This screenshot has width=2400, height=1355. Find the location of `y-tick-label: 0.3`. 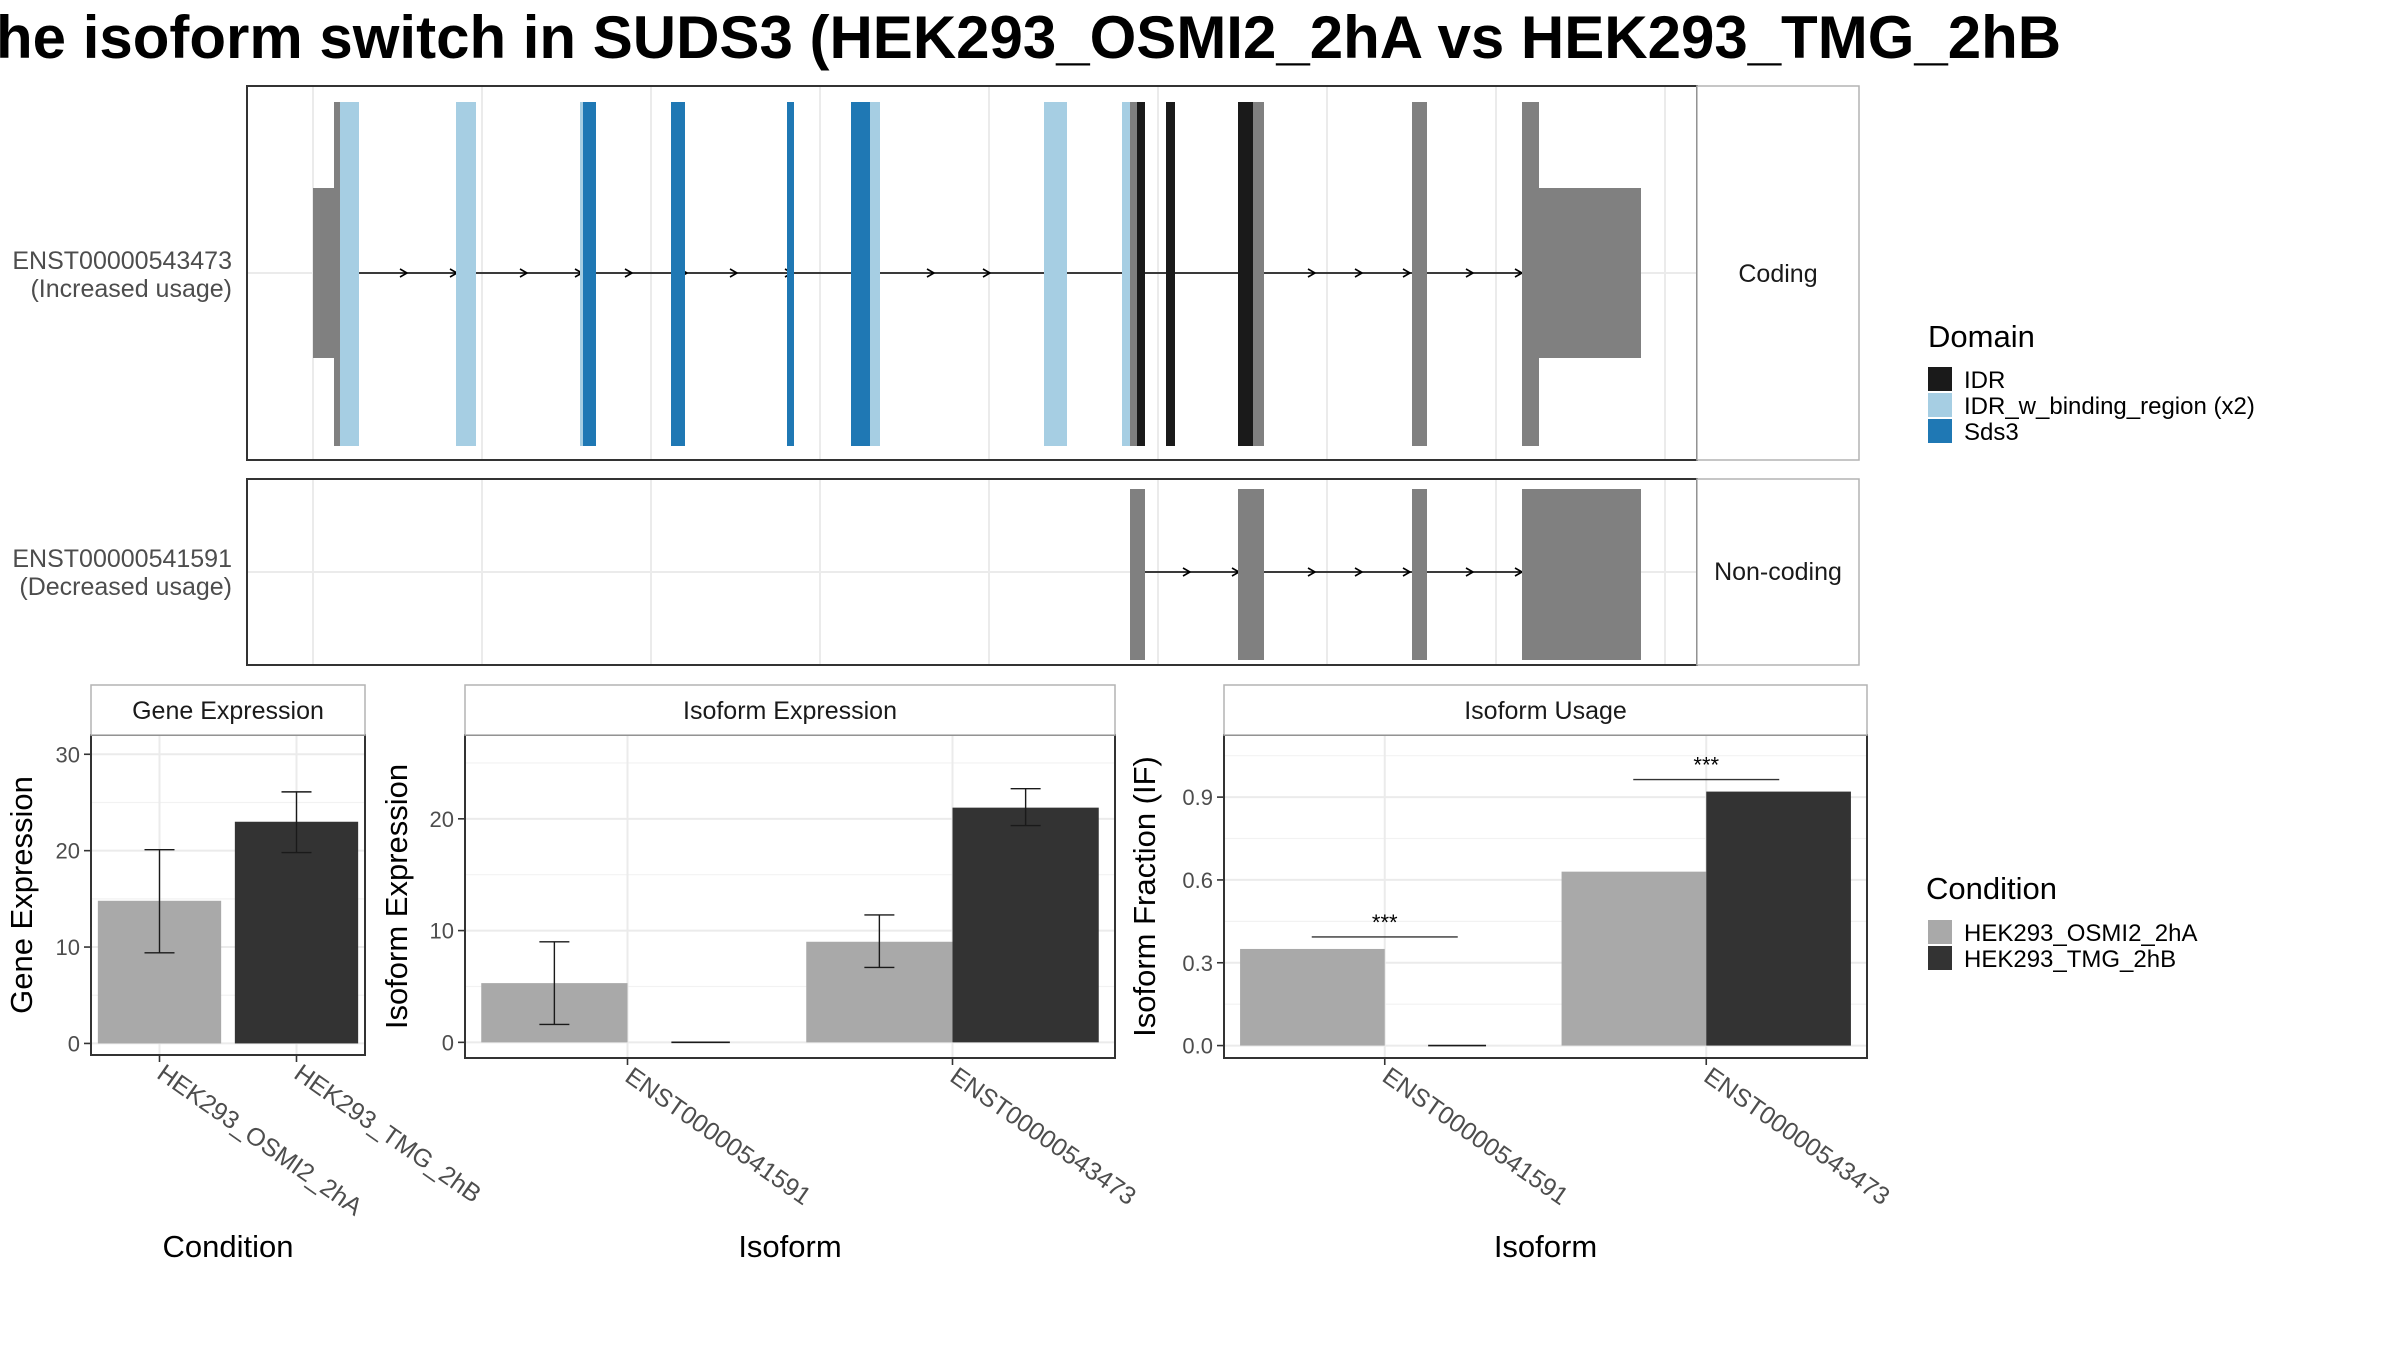

y-tick-label: 0.3 is located at coordinates (1197, 963).